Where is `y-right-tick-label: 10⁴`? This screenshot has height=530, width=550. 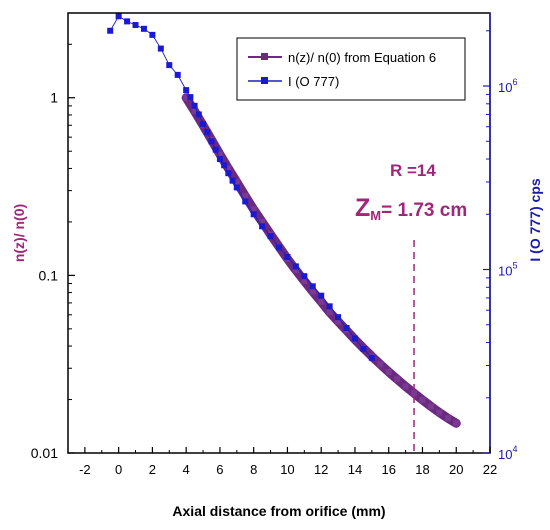
y-right-tick-label: 10⁴ is located at coordinates (507, 453).